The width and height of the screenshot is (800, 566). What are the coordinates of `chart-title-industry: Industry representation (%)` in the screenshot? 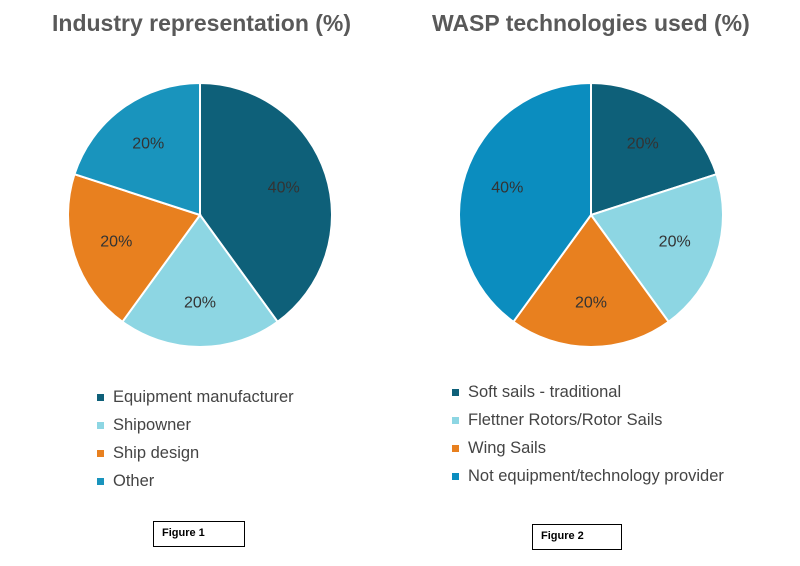 It's located at (202, 23).